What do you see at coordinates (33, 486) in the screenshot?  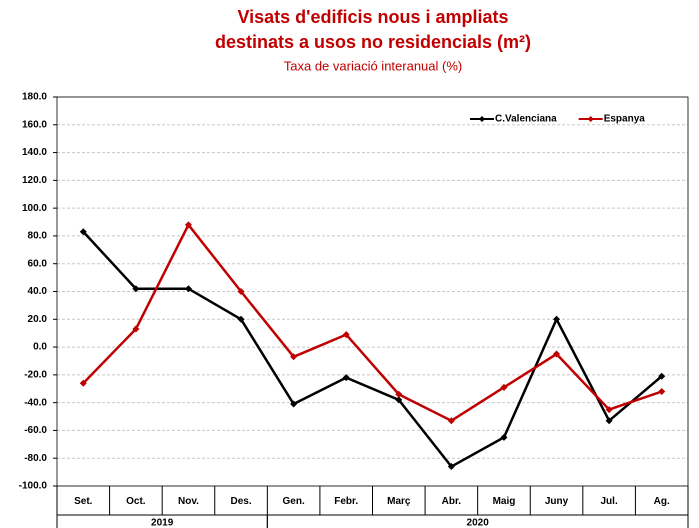 I see `y-tick-label: -100.0` at bounding box center [33, 486].